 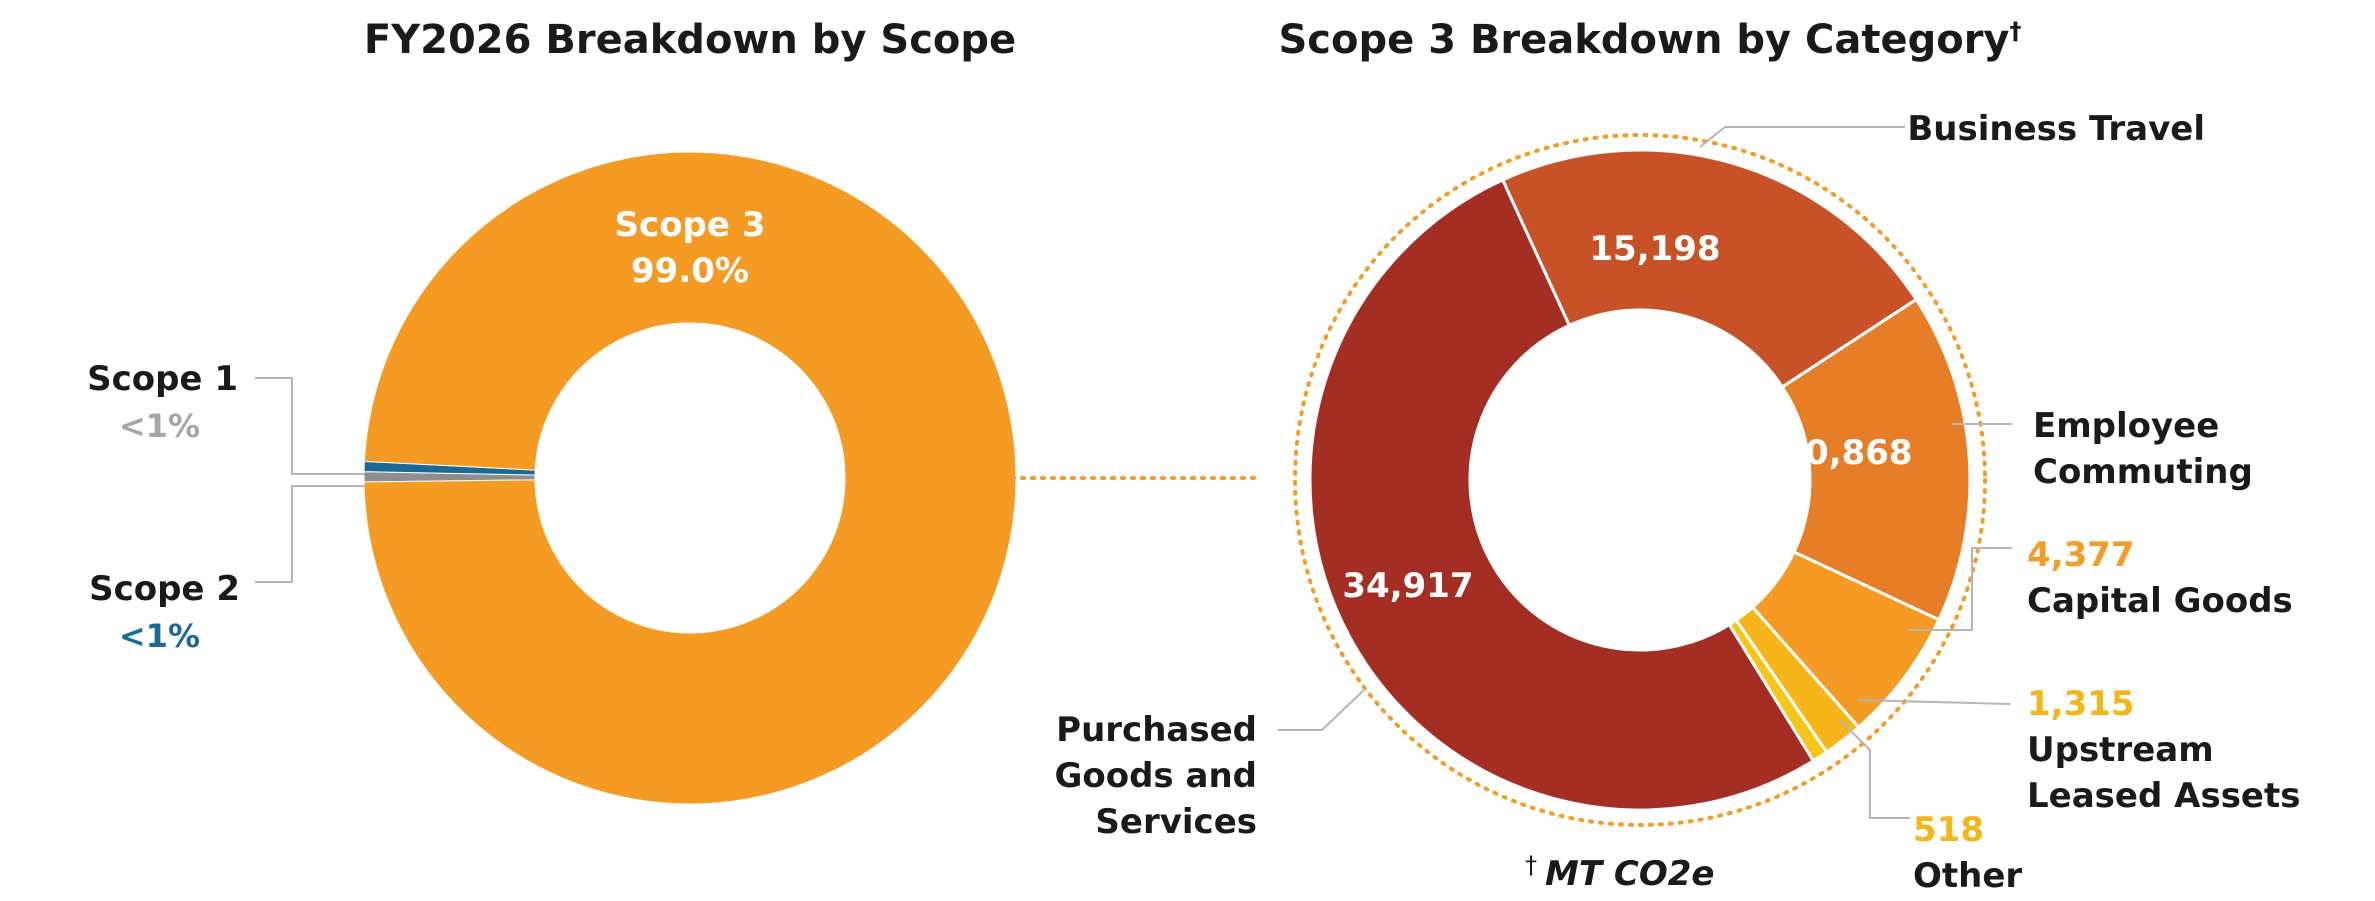 What do you see at coordinates (159, 426) in the screenshot?
I see `scope1-value: <1%` at bounding box center [159, 426].